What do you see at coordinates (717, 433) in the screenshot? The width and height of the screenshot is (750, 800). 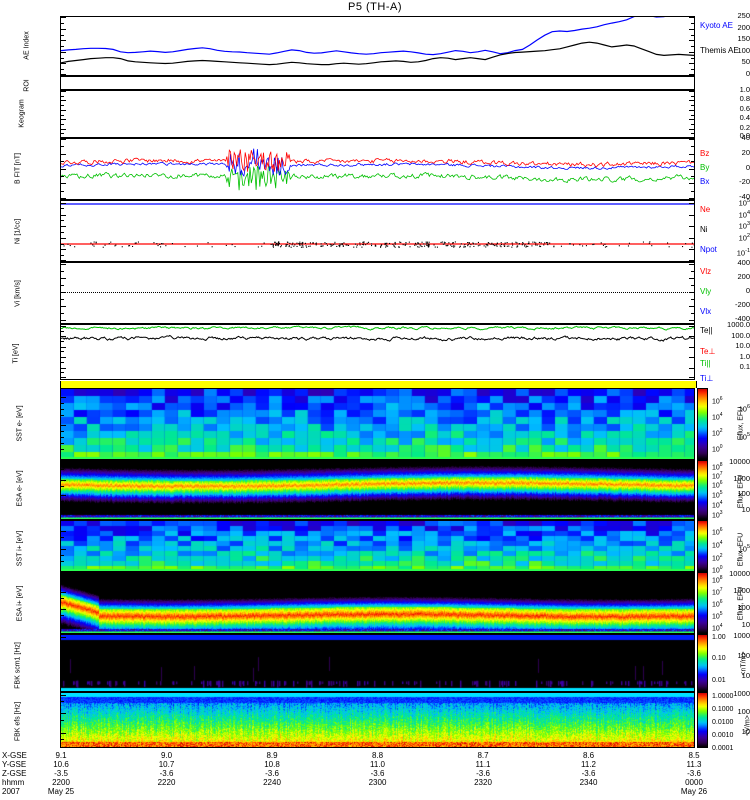 I see `cbtick-sste-1e2: 10²` at bounding box center [717, 433].